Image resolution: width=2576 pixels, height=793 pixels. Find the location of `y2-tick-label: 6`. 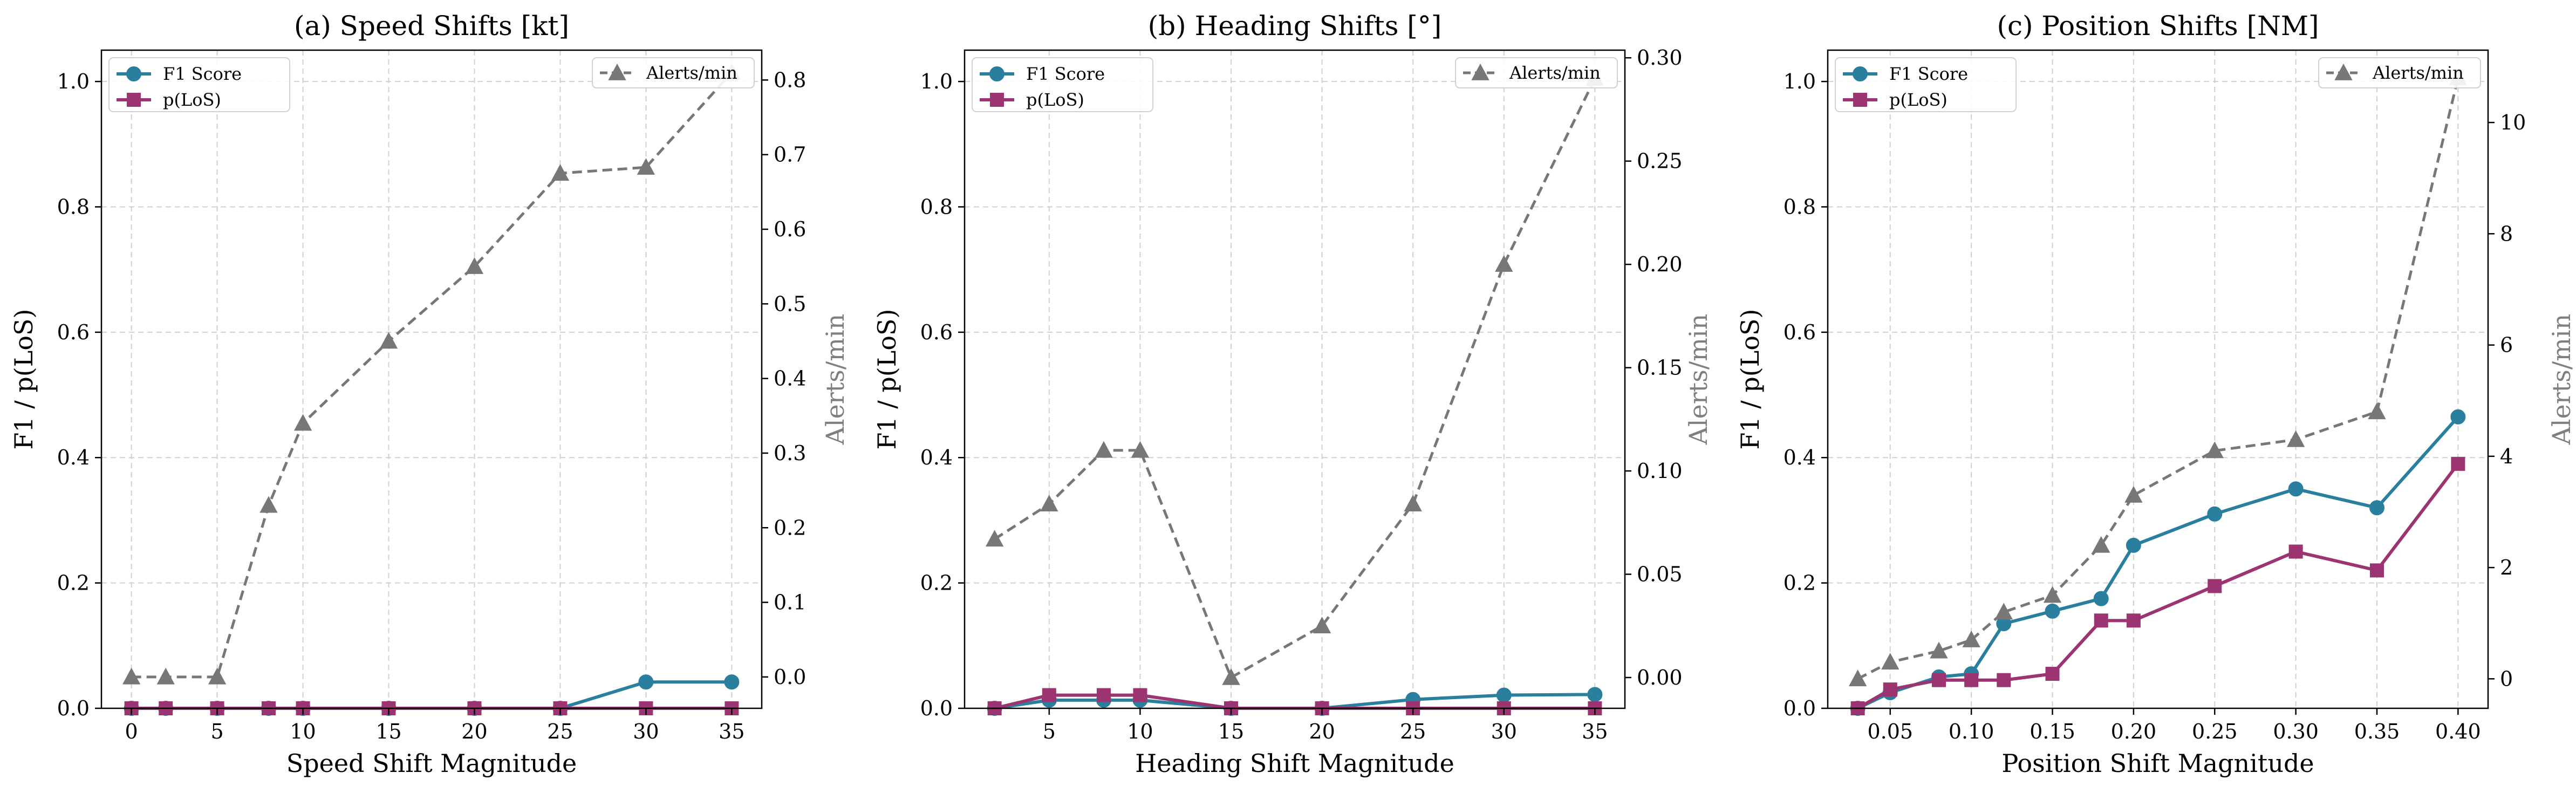

y2-tick-label: 6 is located at coordinates (2506, 345).